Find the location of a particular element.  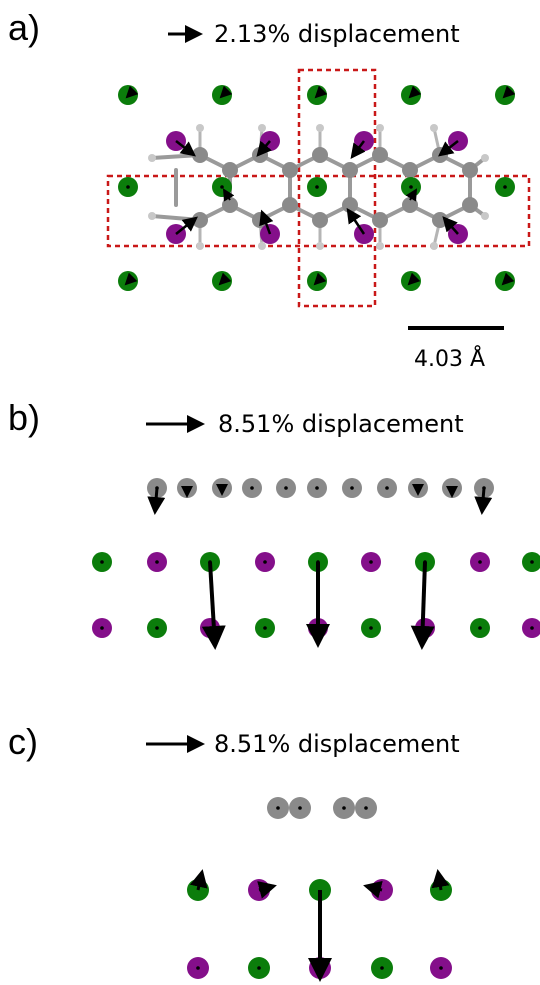

panel-c-structure is located at coordinates (319, 889).